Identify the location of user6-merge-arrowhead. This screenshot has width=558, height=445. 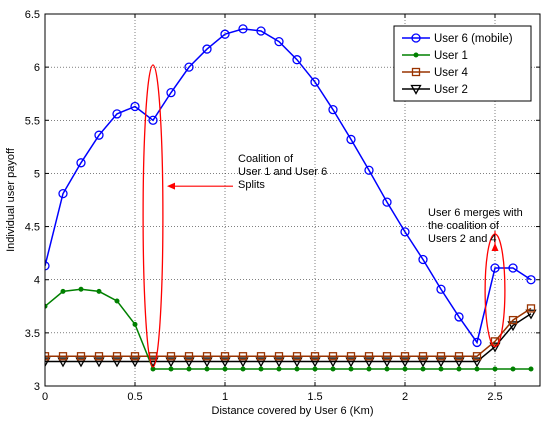
(495, 247).